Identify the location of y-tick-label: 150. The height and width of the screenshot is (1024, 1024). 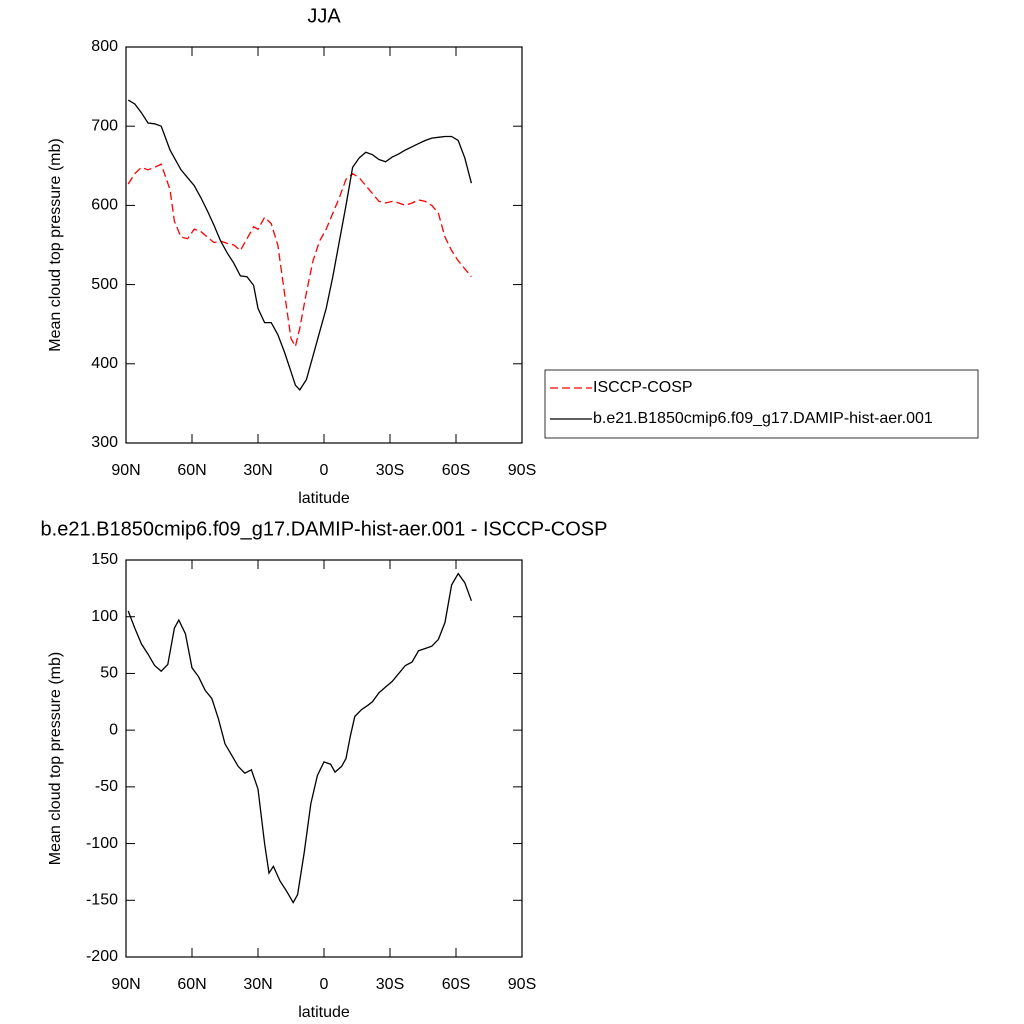
(104, 559).